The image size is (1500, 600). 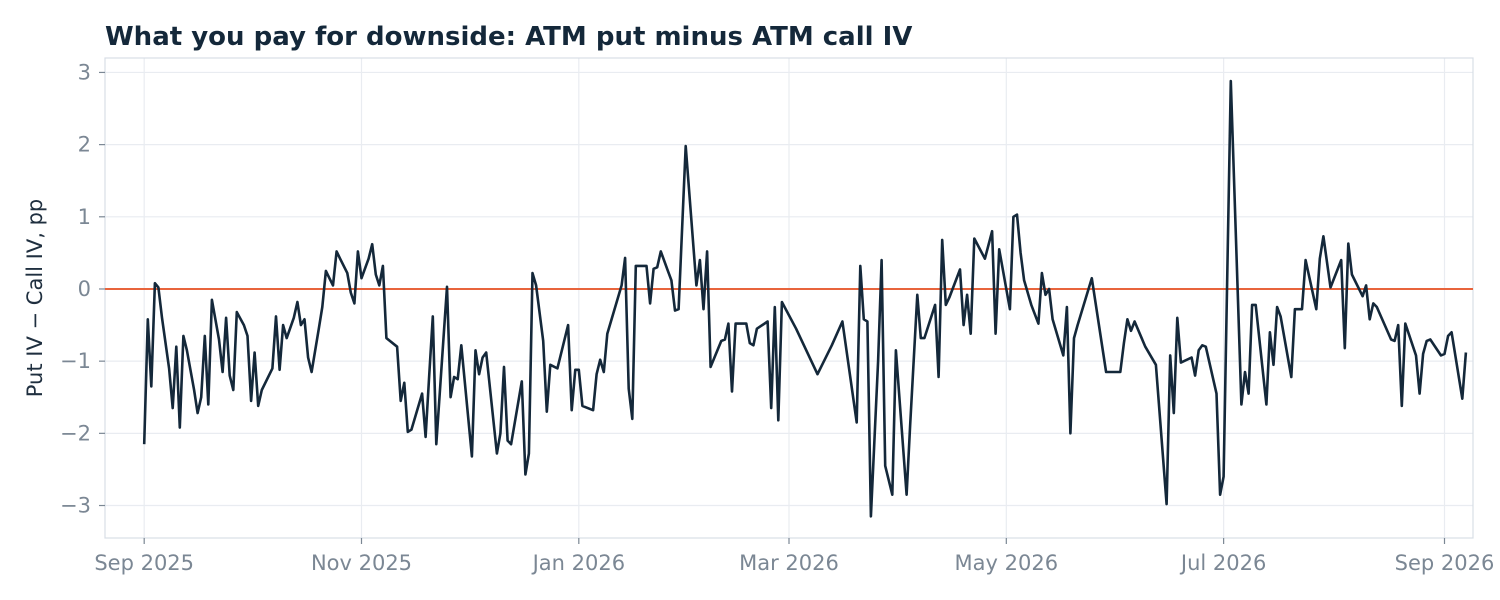 What do you see at coordinates (1007, 563) in the screenshot?
I see `x-tick-label: May 2026` at bounding box center [1007, 563].